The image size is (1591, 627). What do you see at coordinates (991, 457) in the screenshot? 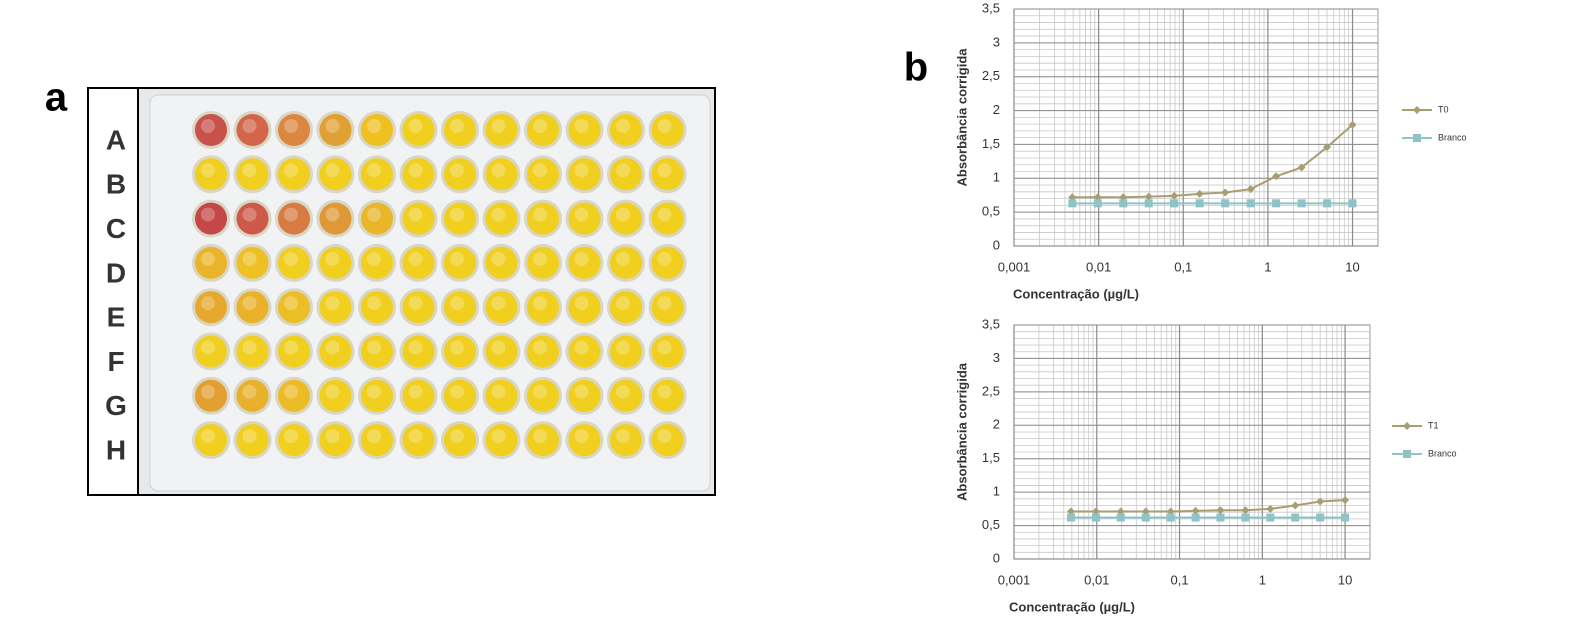
I see `y-tick-label: 1,5` at bounding box center [991, 457].